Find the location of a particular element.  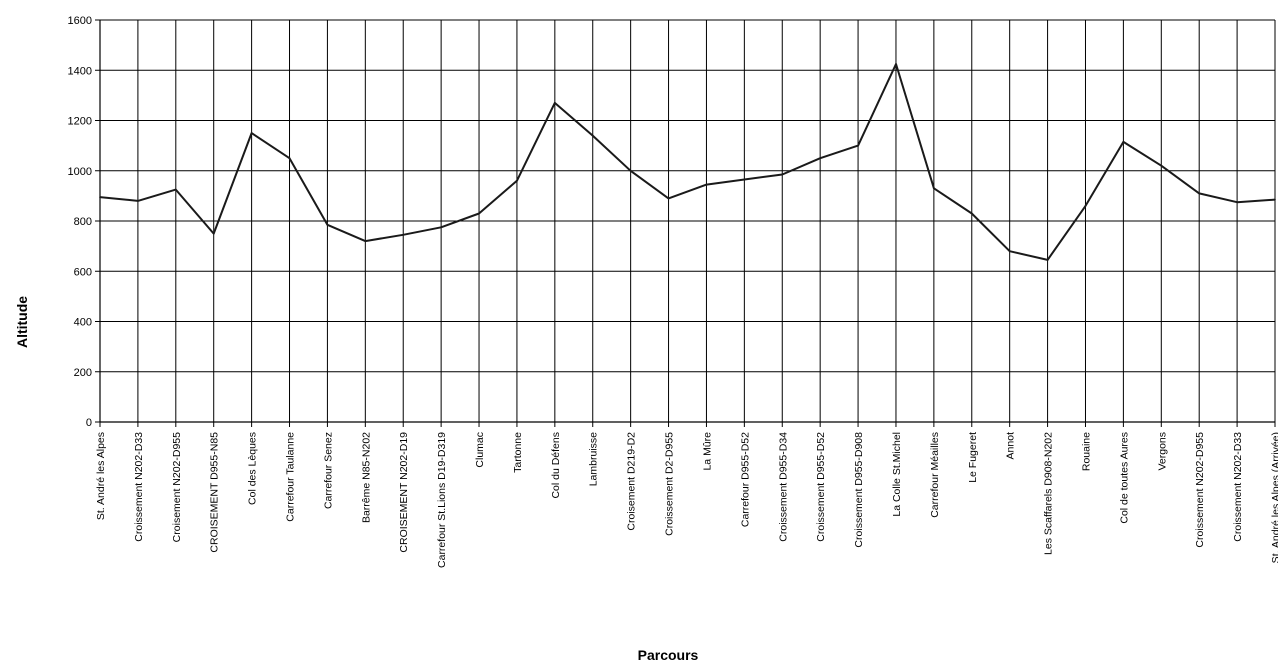

x-tick-label: Col des Lèques is located at coordinates (253, 468).